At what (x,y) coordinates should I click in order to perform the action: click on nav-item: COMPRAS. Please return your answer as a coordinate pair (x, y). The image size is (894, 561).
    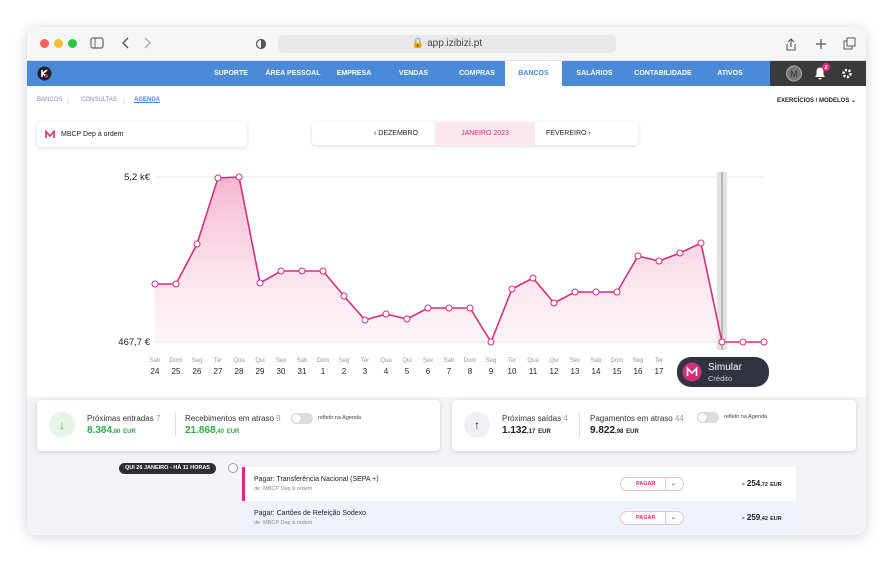
    Looking at the image, I should click on (477, 73).